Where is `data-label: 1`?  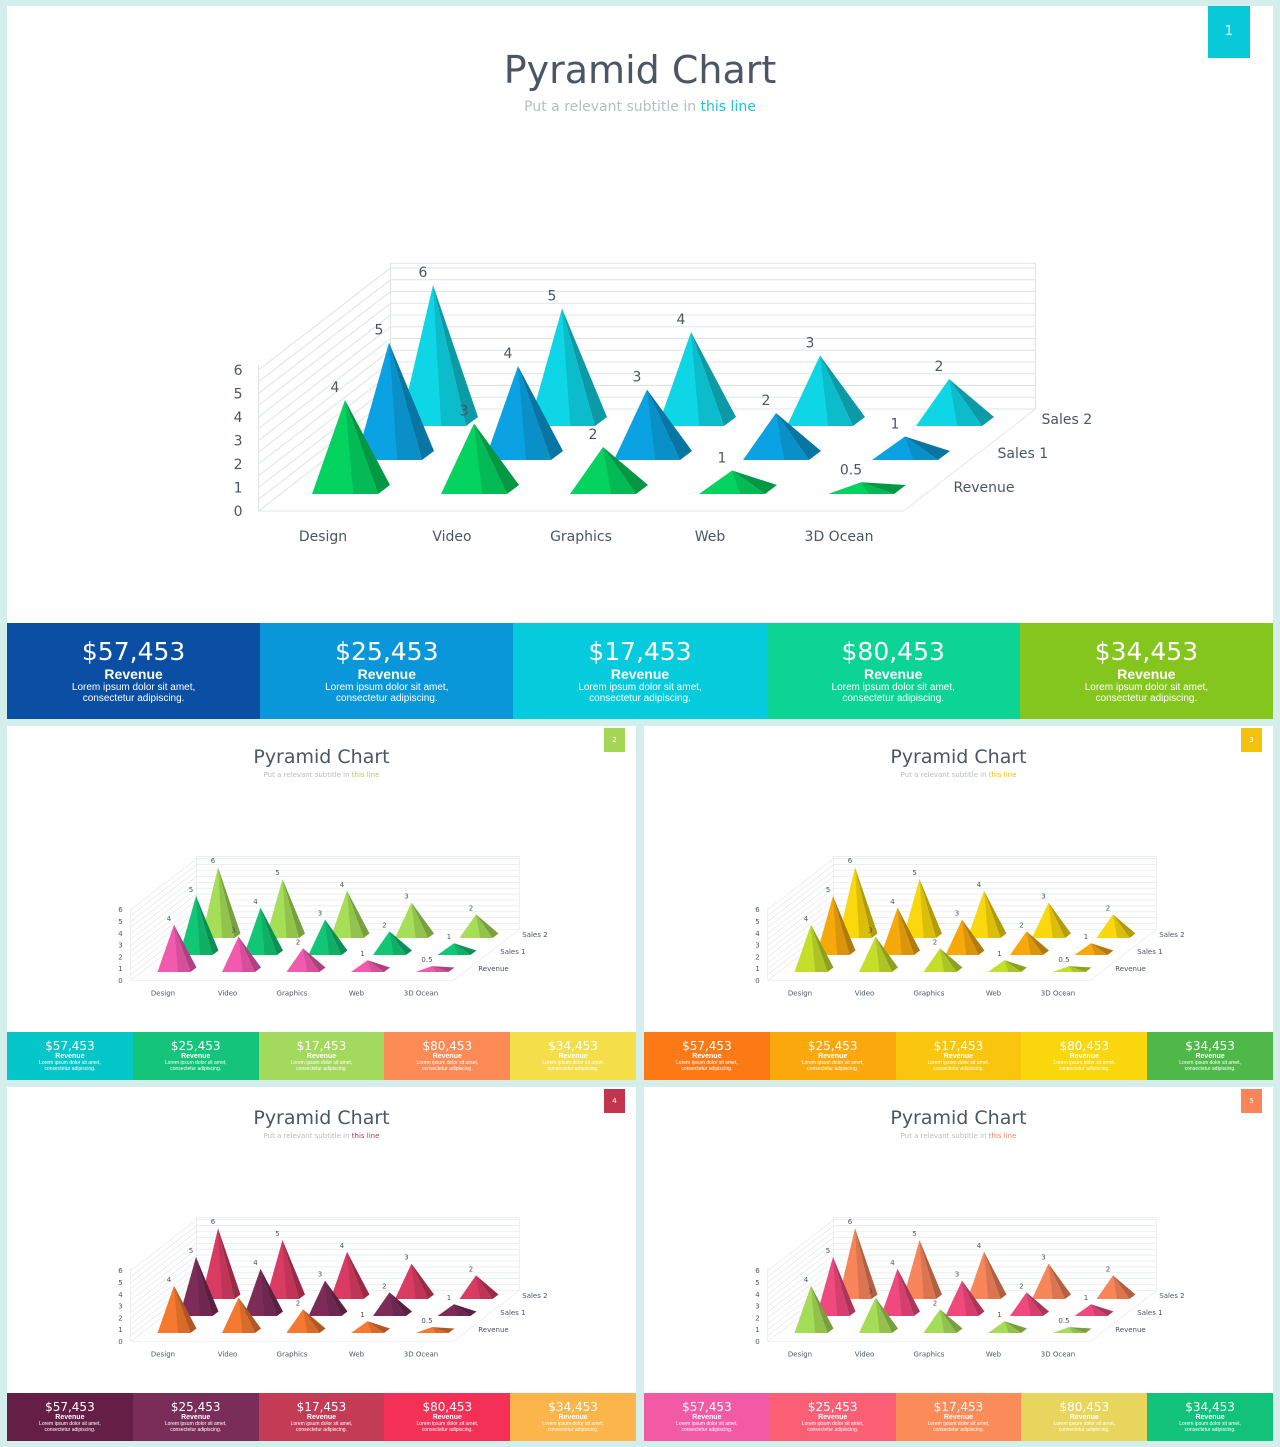 data-label: 1 is located at coordinates (895, 425).